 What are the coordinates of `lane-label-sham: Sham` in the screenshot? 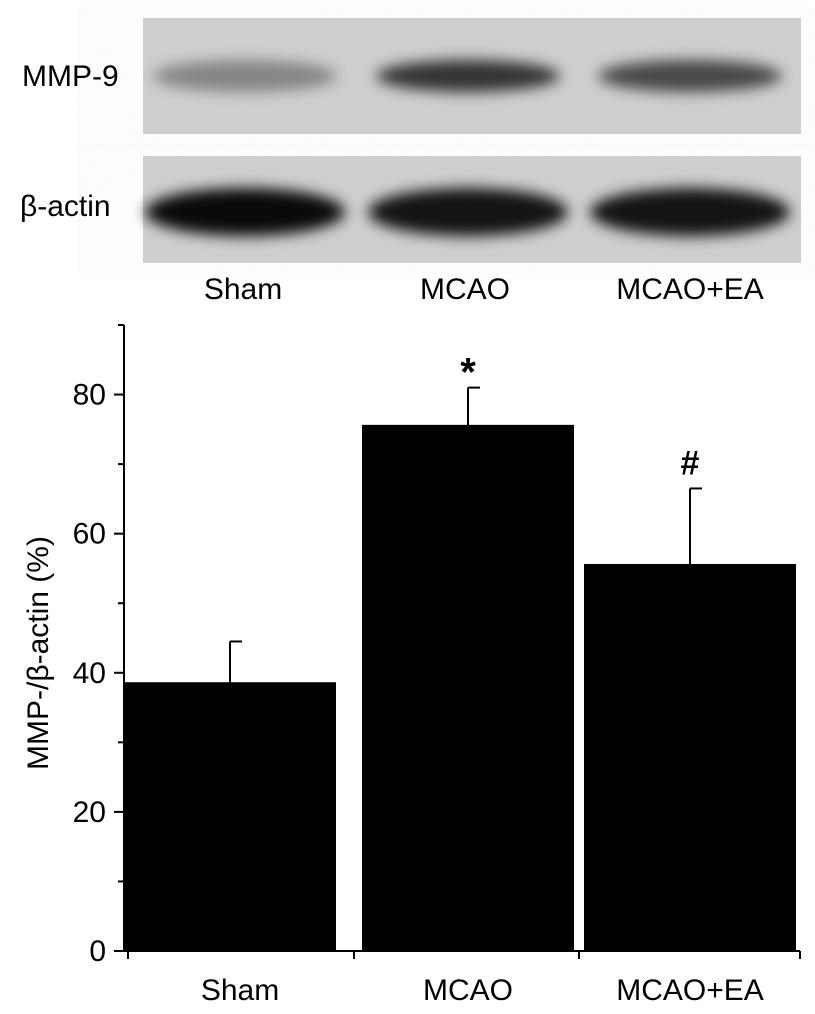 It's located at (243, 289).